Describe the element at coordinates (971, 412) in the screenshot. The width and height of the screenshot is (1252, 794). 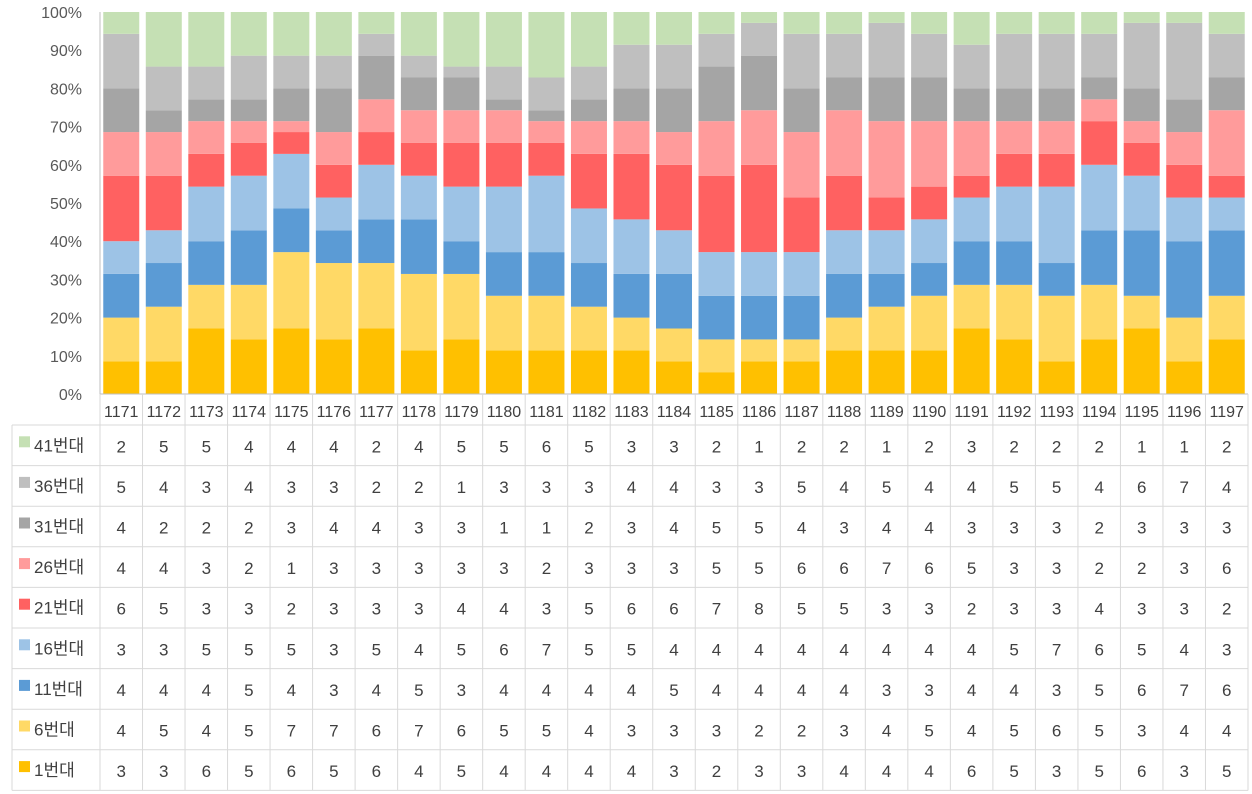
I see `x-tick-label: 1191` at that location.